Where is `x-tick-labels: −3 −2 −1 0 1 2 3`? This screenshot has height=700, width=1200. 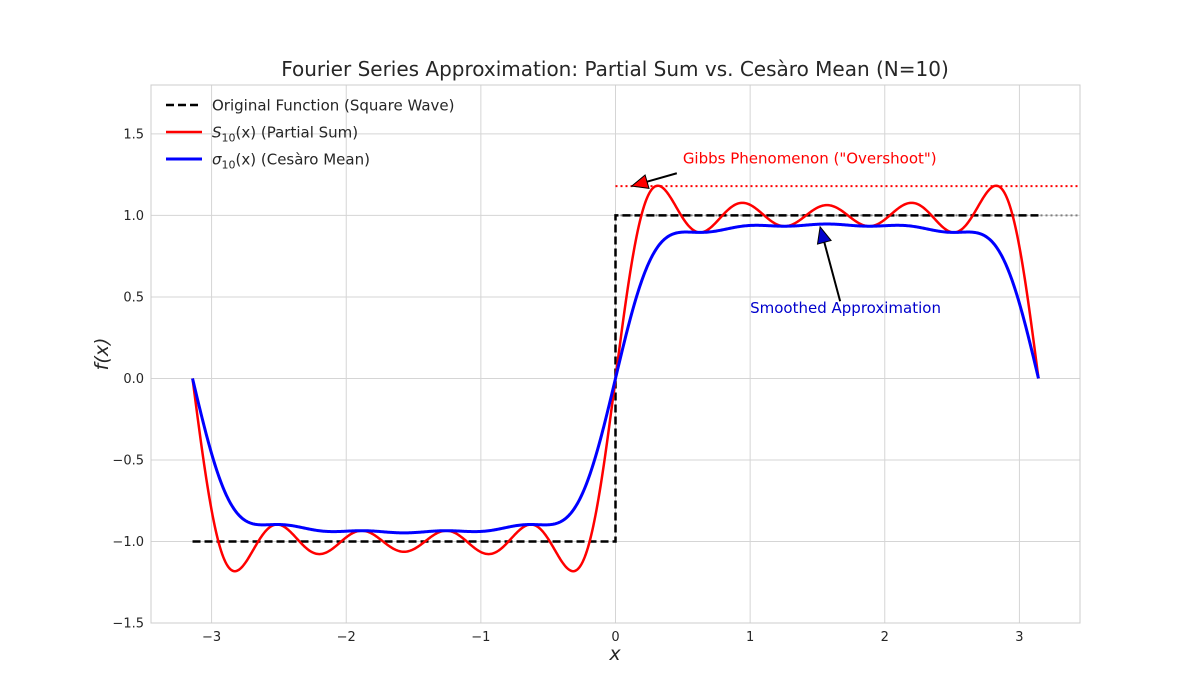
x-tick-labels: −3 −2 −1 0 1 2 3 is located at coordinates (613, 637).